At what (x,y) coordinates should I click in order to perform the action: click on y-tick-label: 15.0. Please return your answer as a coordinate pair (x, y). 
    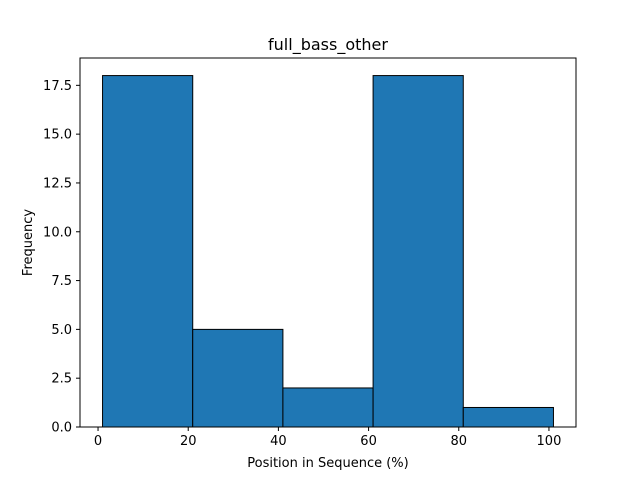
    Looking at the image, I should click on (57, 135).